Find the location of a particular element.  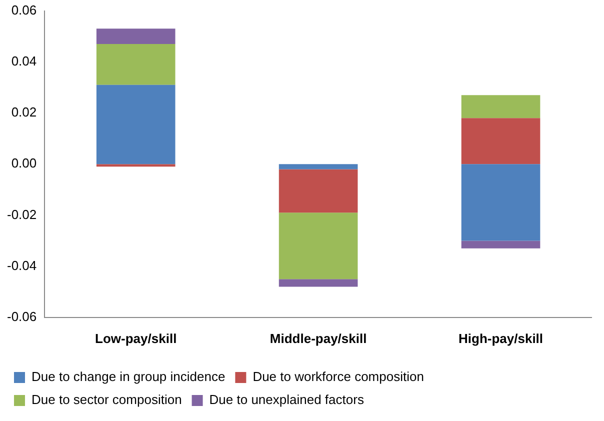

y-tick-label: -0.02 is located at coordinates (21, 214).